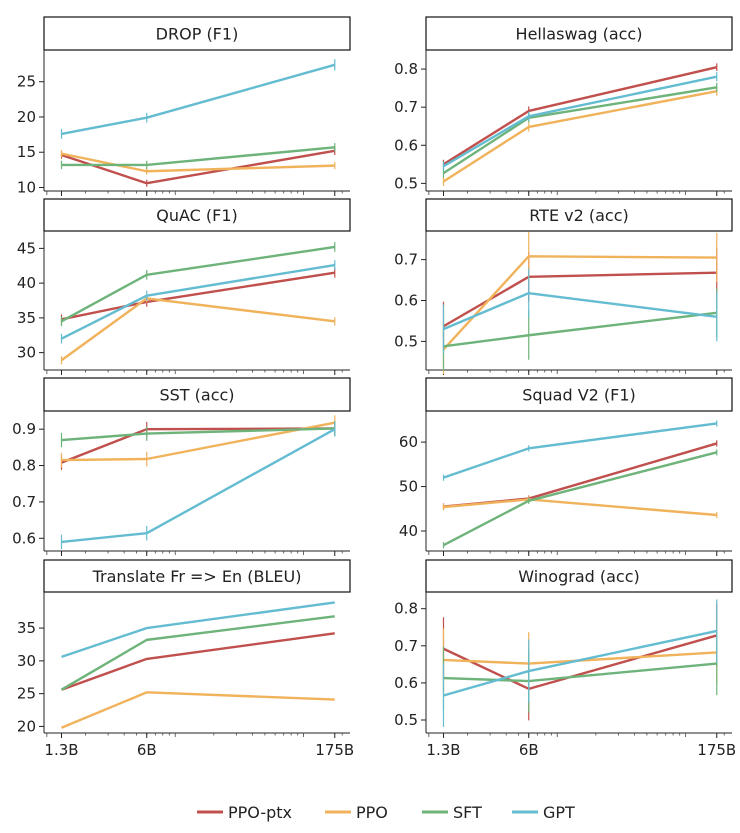  I want to click on y-tick-label: 15, so click(26, 152).